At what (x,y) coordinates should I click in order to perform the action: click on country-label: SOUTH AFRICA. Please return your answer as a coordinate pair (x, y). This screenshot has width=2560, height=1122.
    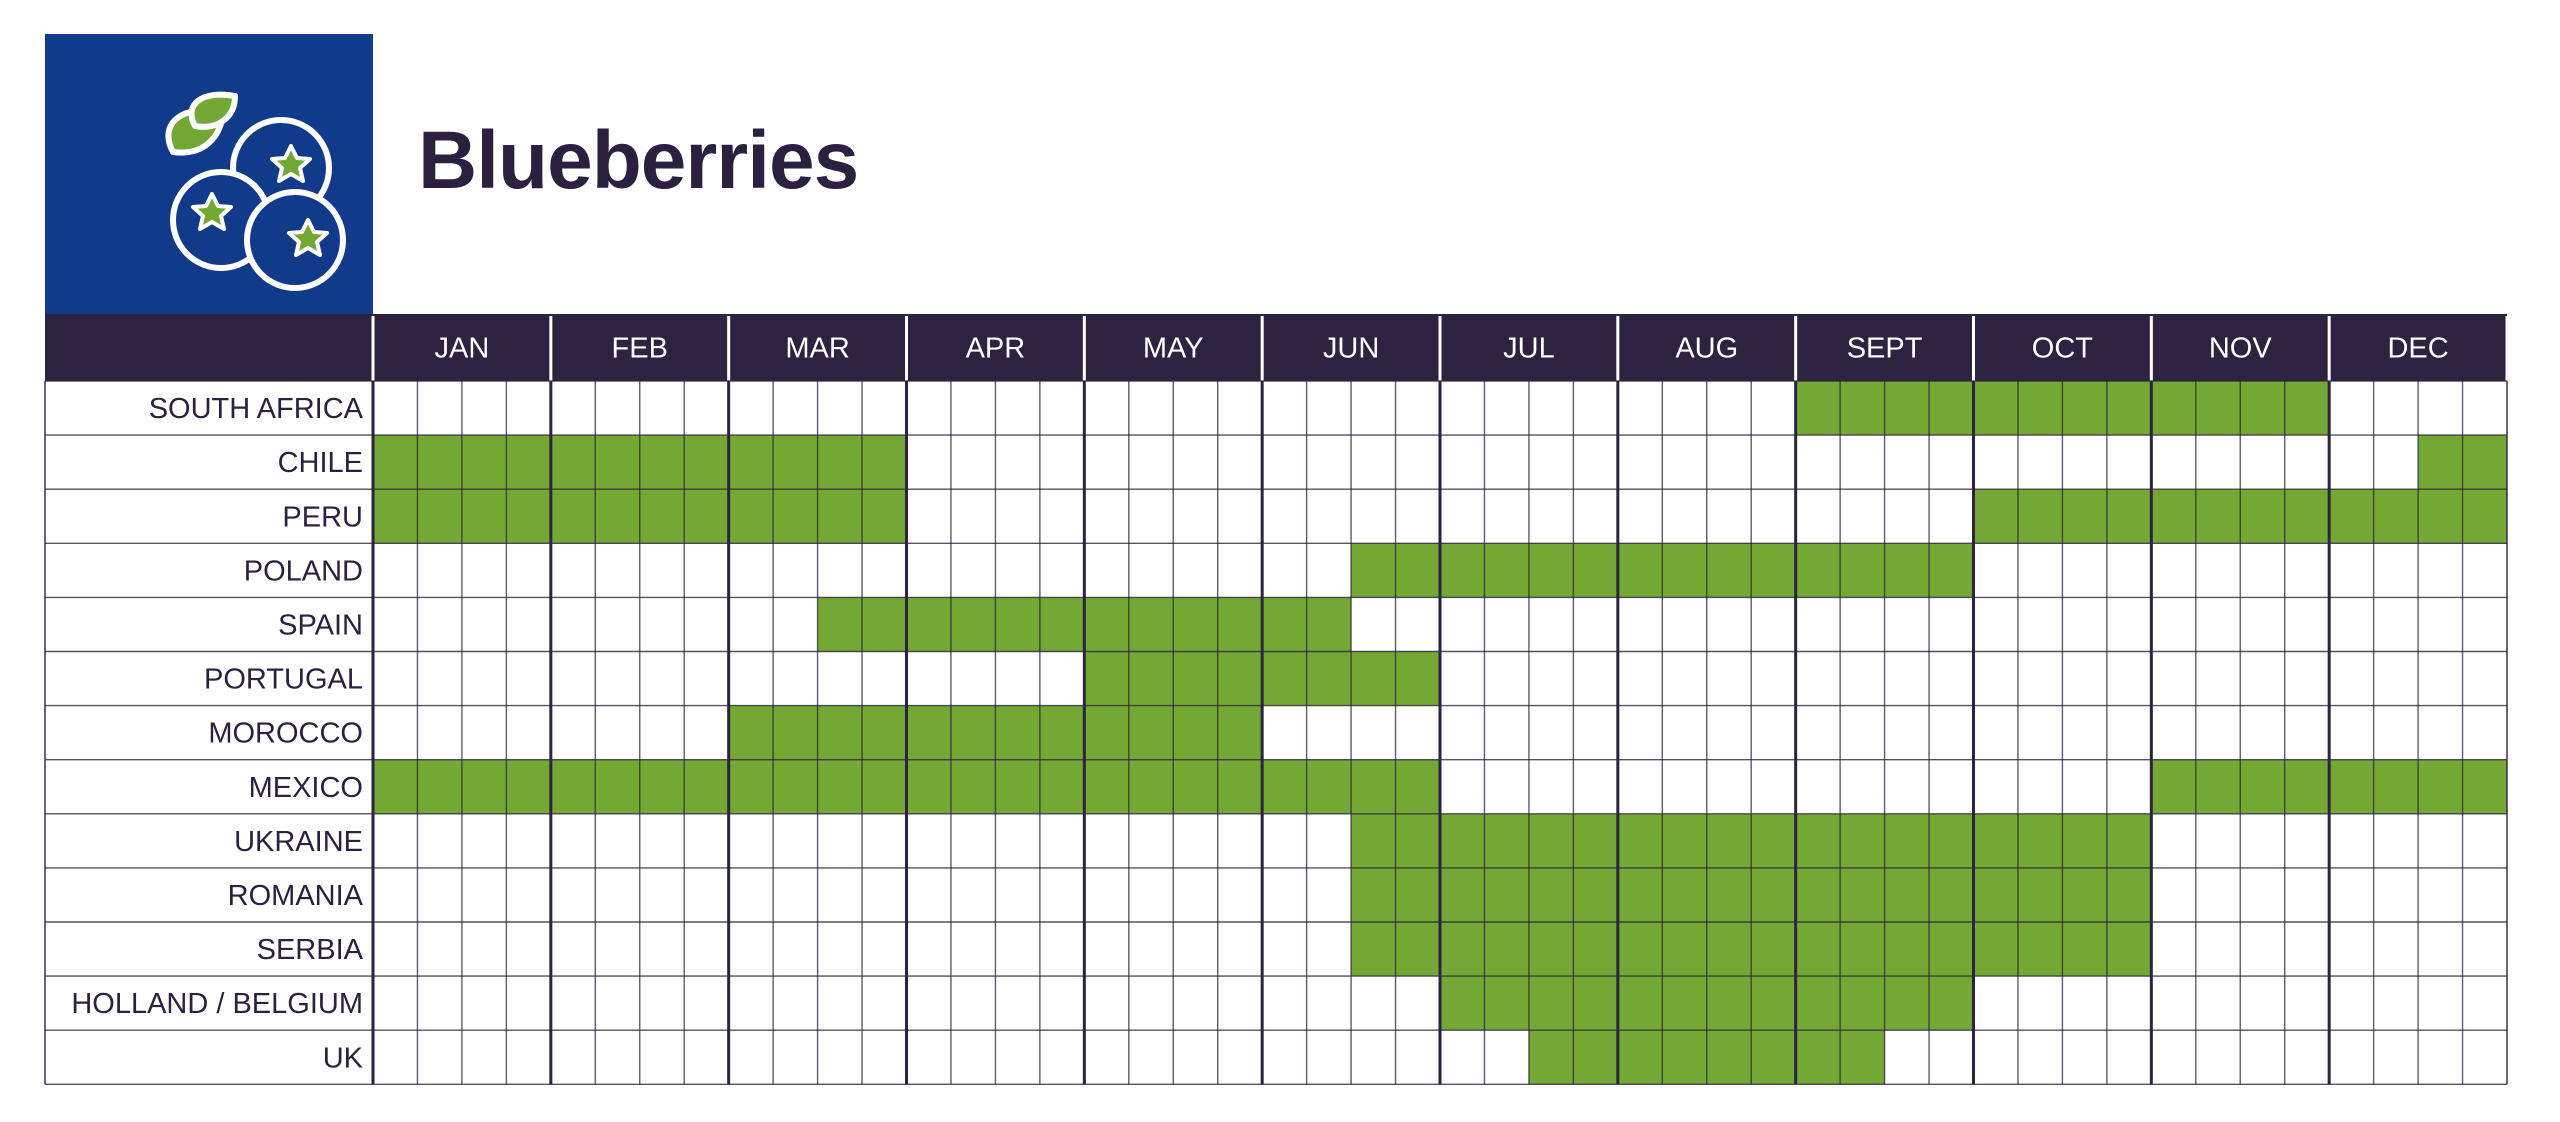
    Looking at the image, I should click on (256, 409).